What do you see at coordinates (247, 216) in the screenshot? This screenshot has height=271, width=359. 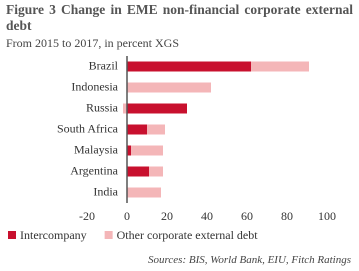 I see `x-tick-label: 60` at bounding box center [247, 216].